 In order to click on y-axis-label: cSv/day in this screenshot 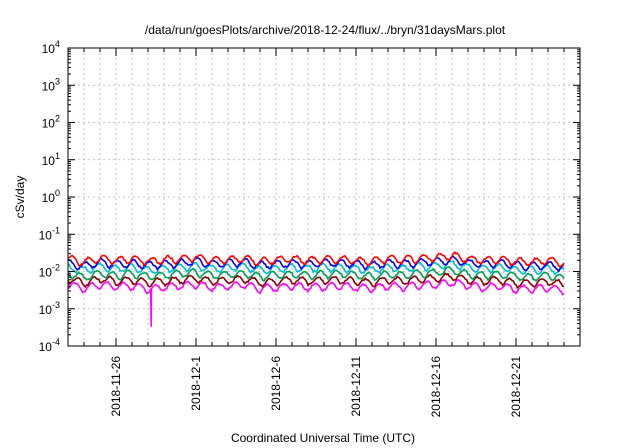, I will do `click(20, 197)`.